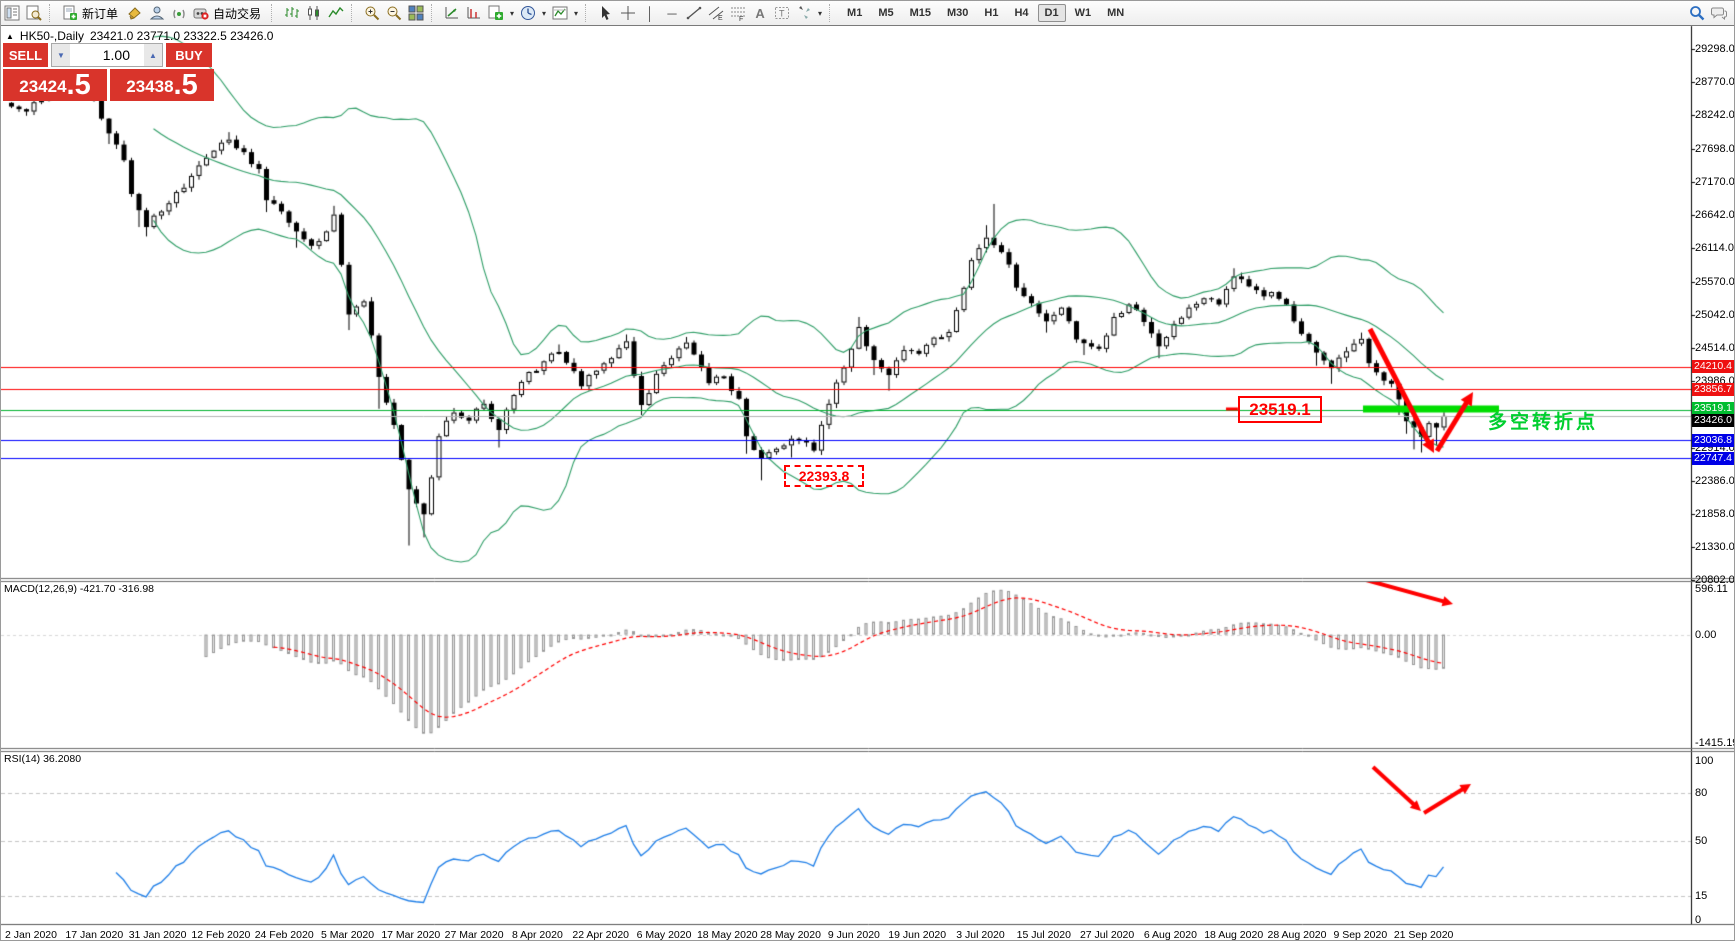 The width and height of the screenshot is (1735, 941). Describe the element at coordinates (116, 55) in the screenshot. I see `volume-input: 1.00` at that location.